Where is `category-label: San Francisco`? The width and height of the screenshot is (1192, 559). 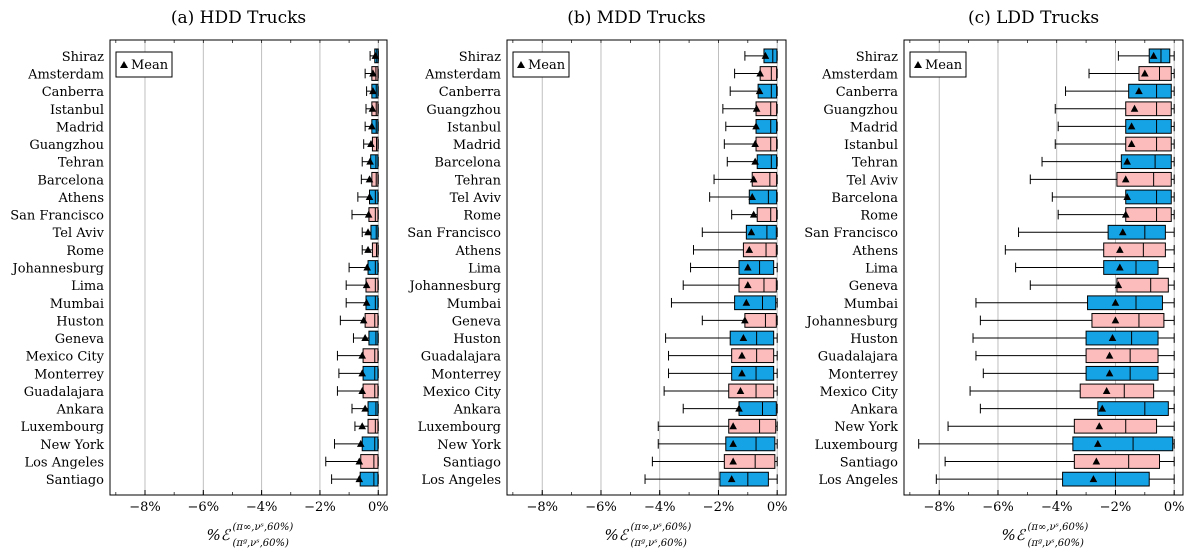
category-label: San Francisco is located at coordinates (454, 233).